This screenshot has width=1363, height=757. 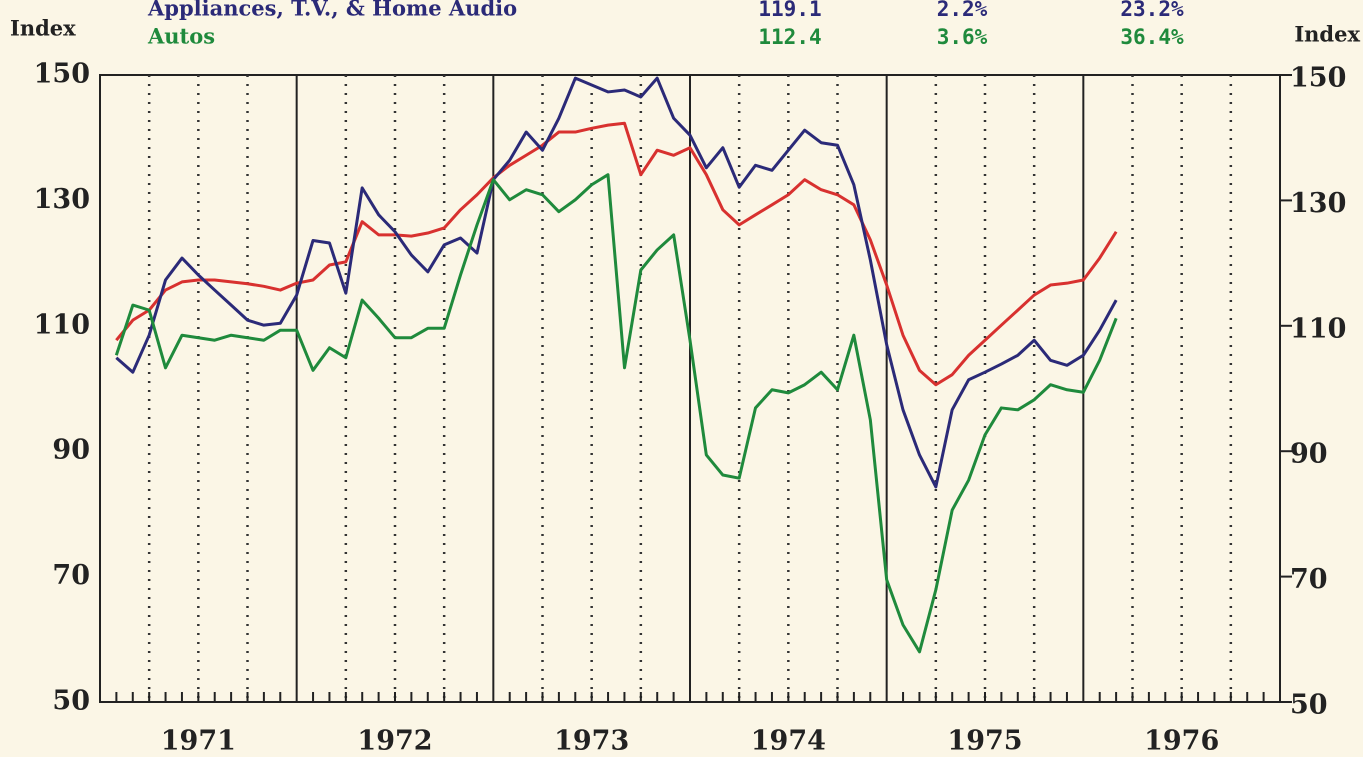 I want to click on y-tick-label: 110, so click(x=62, y=324).